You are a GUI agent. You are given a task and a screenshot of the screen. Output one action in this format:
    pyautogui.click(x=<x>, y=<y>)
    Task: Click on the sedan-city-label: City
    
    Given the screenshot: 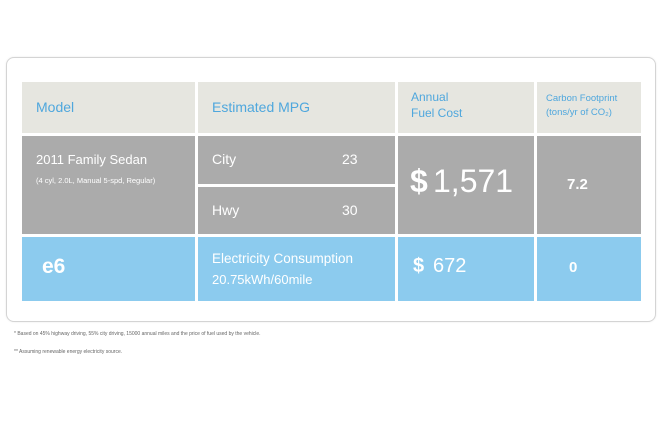 What is the action you would take?
    pyautogui.click(x=224, y=159)
    